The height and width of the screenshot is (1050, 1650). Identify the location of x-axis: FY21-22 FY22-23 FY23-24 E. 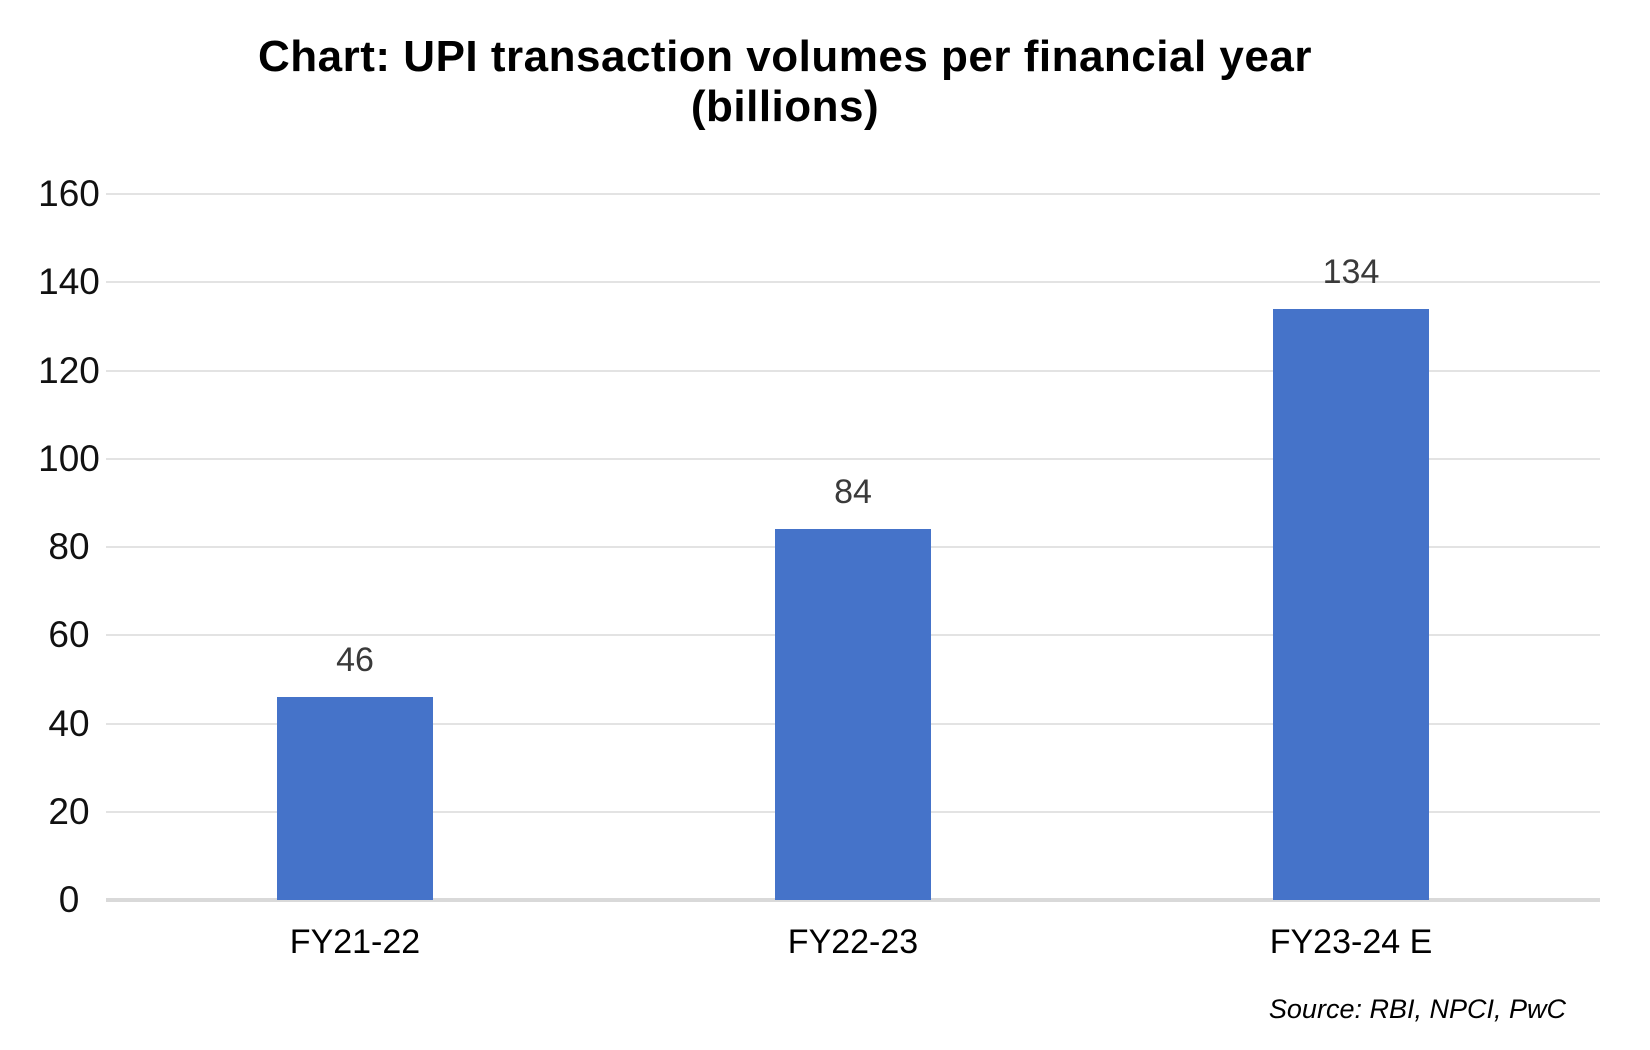
(853, 944).